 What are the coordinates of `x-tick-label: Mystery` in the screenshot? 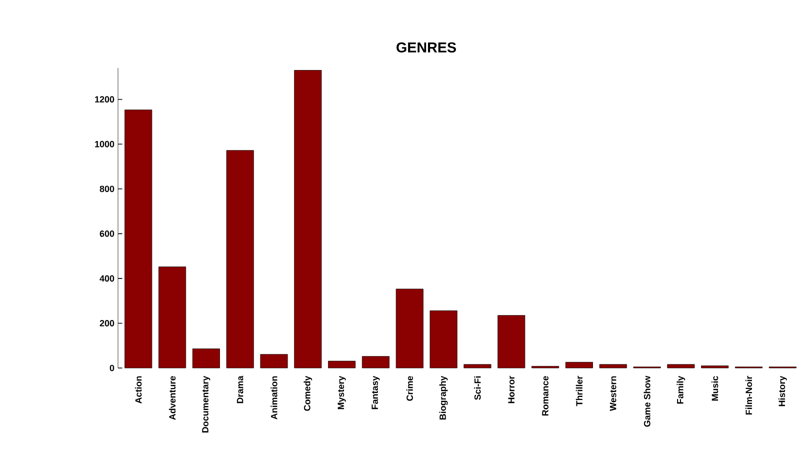 It's located at (342, 393).